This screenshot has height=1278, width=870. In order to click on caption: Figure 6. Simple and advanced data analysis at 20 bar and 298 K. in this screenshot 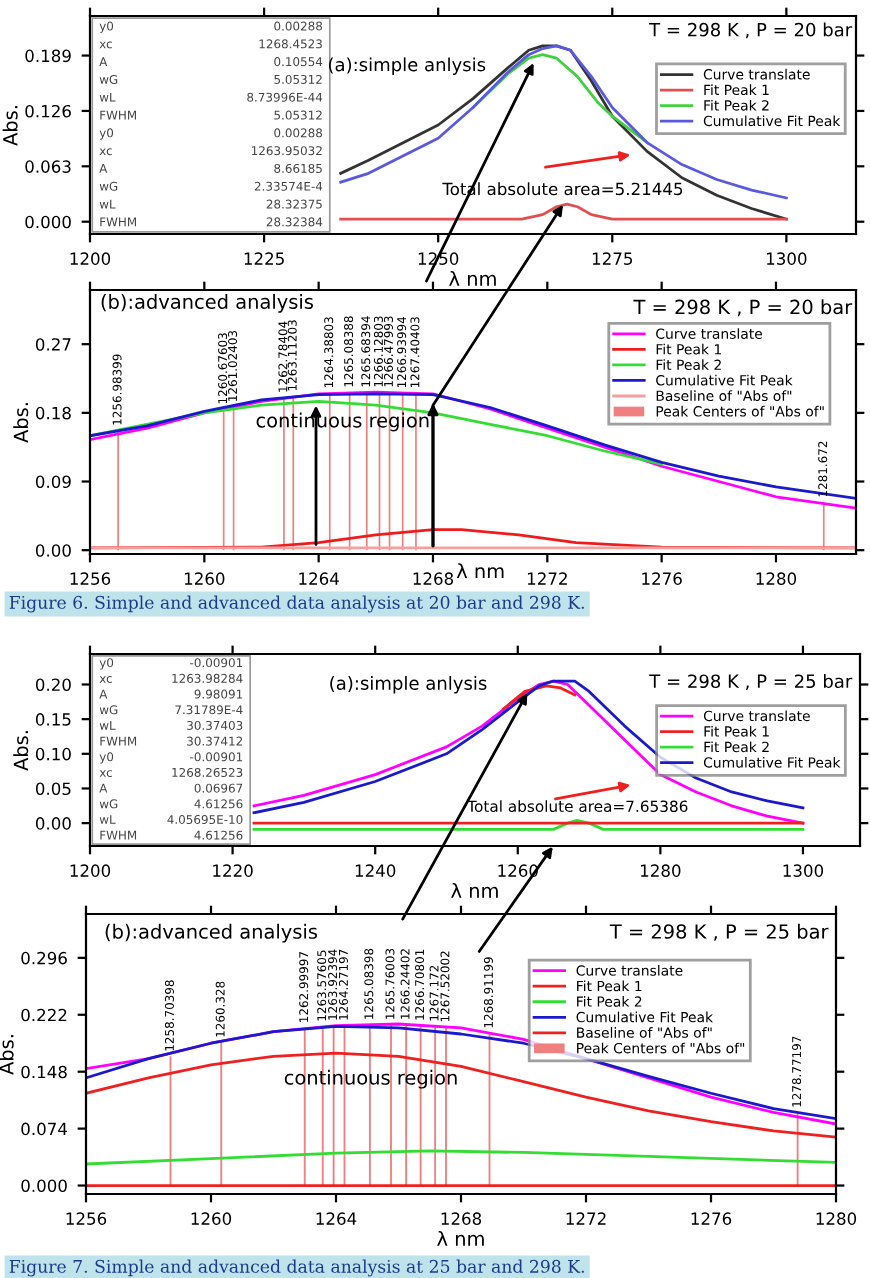, I will do `click(296, 604)`.